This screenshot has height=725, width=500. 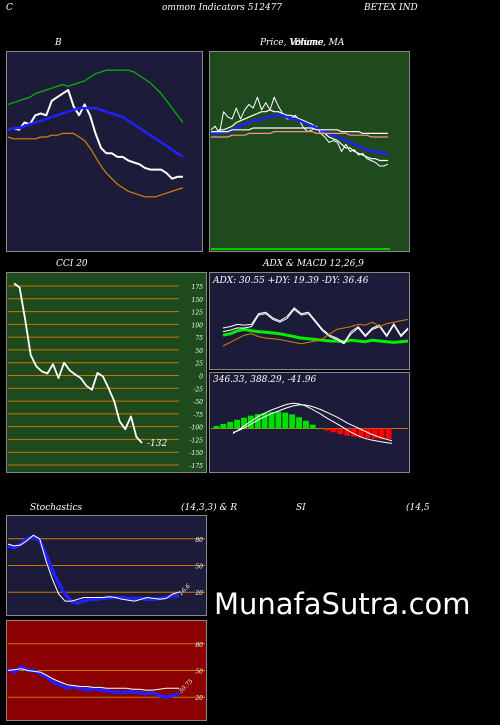 What do you see at coordinates (199, 645) in the screenshot?
I see `rsi-tick-label: 80` at bounding box center [199, 645].